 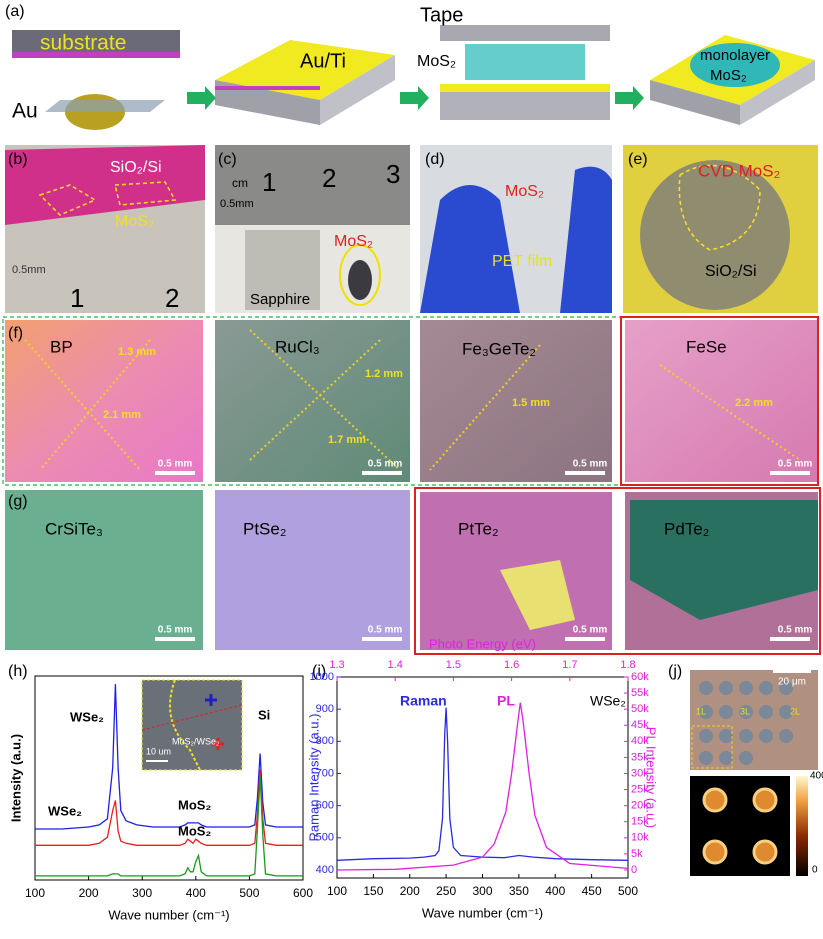 What do you see at coordinates (675, 671) in the screenshot?
I see `panel-label: (j)` at bounding box center [675, 671].